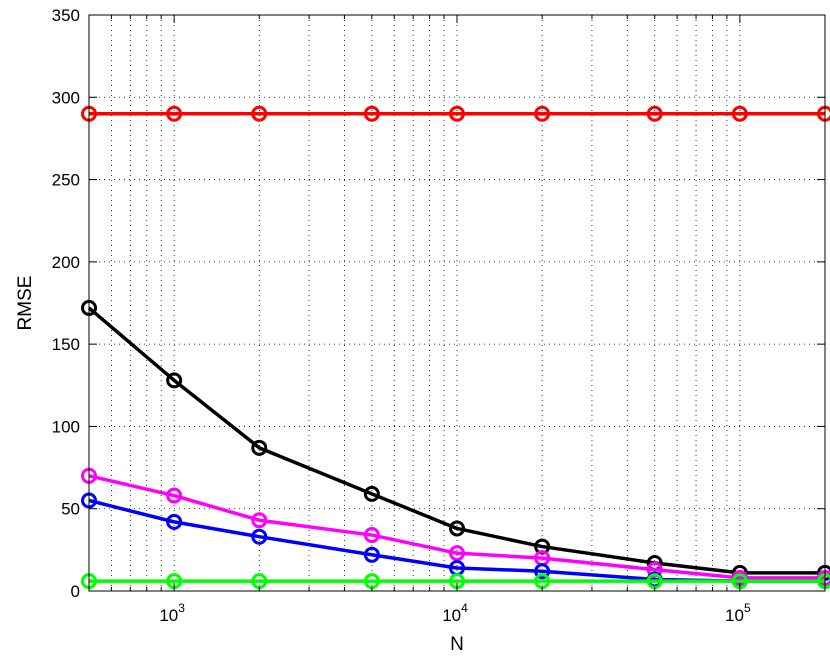 The width and height of the screenshot is (830, 657). I want to click on x-tick-label: 10⁴, so click(455, 613).